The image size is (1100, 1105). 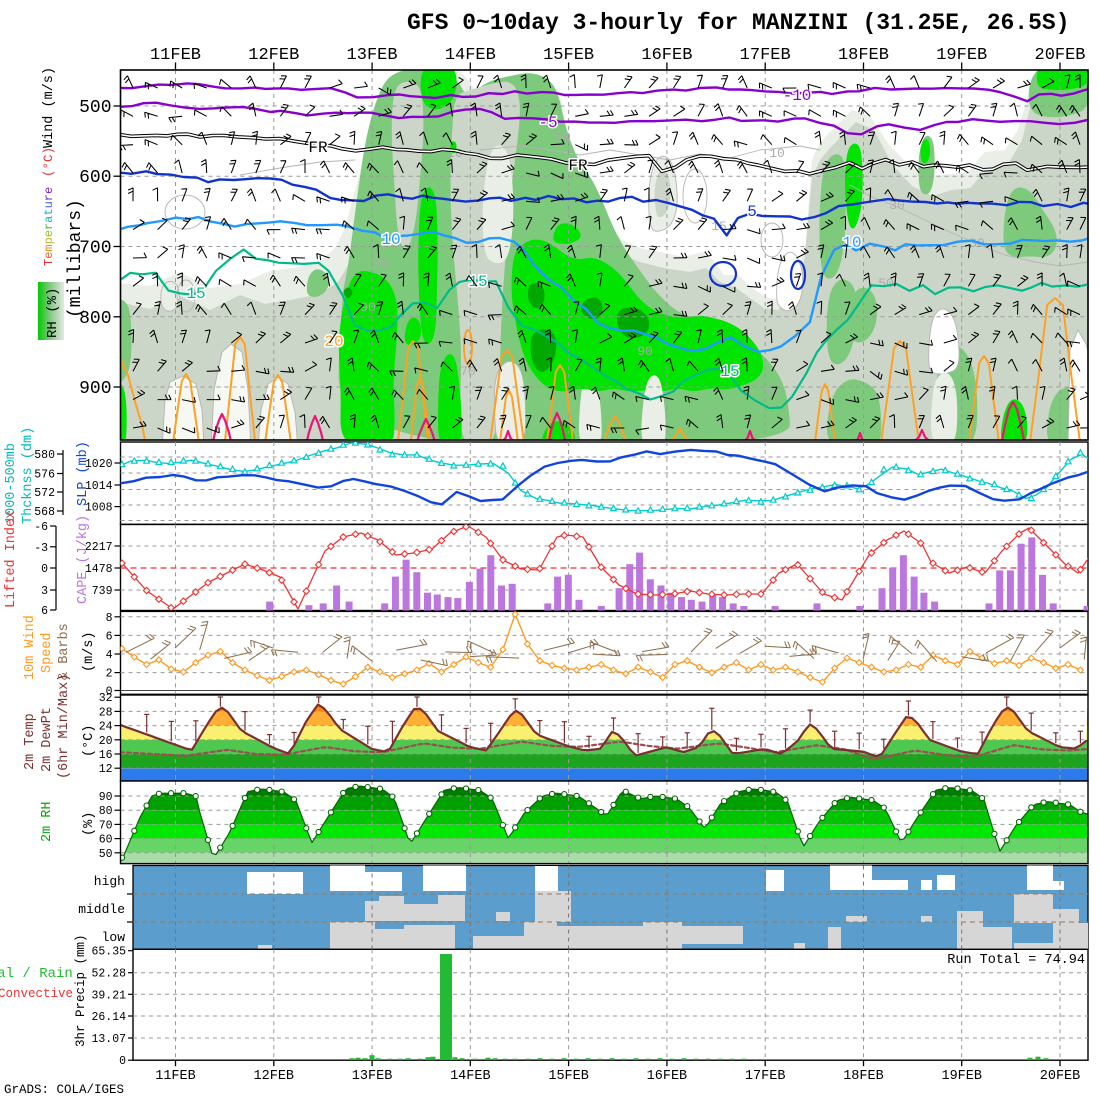 What do you see at coordinates (108, 1017) in the screenshot?
I see `svg-text: 26.14` at bounding box center [108, 1017].